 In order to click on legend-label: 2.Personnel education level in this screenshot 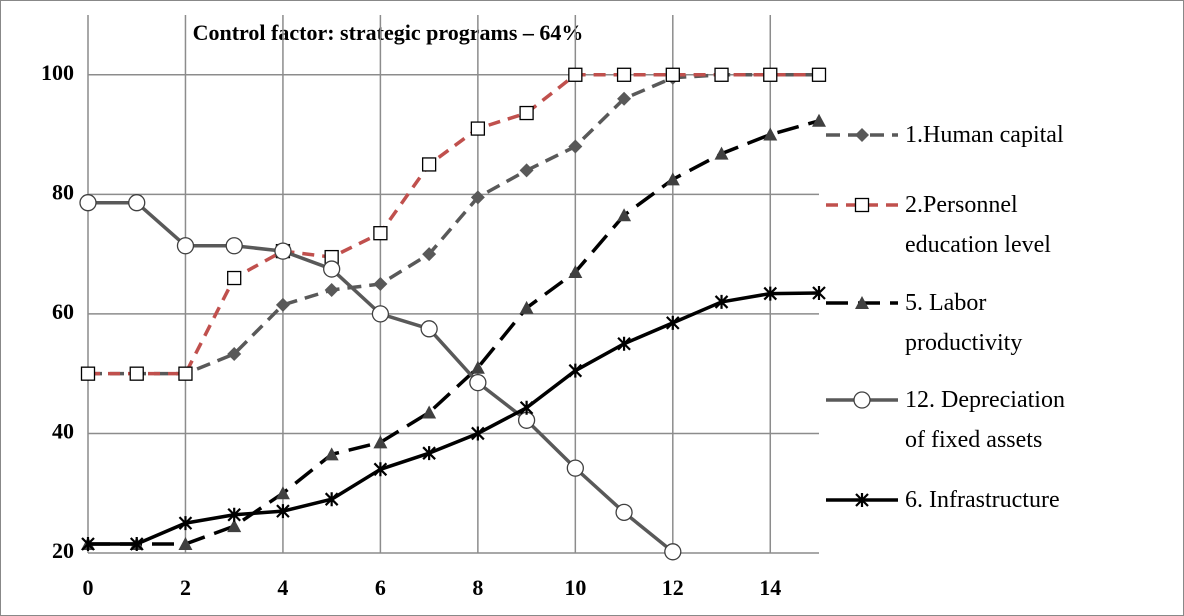, I will do `click(978, 225)`.